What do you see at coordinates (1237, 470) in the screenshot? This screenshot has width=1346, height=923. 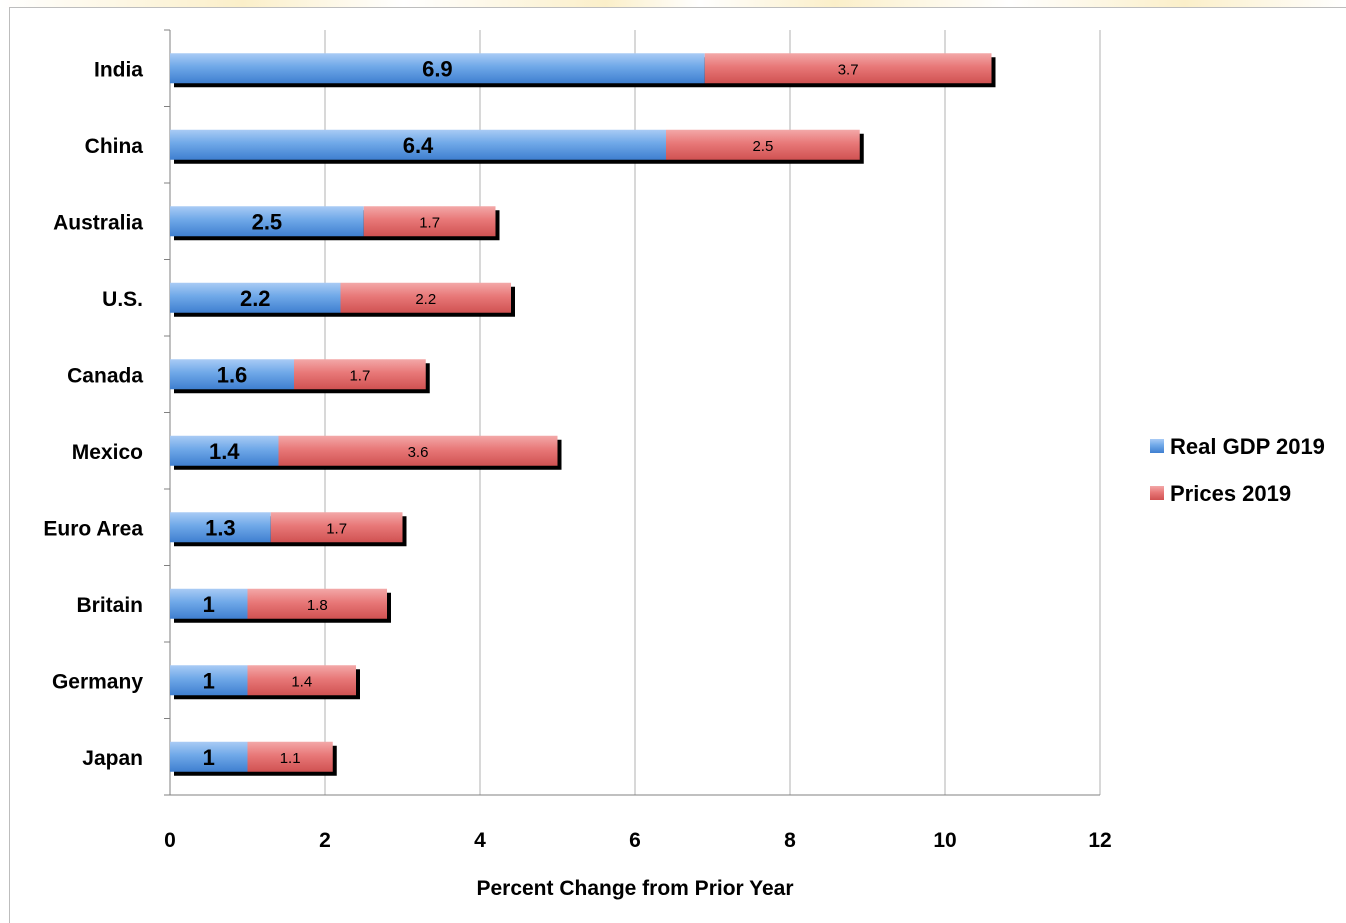 I see `legend: Real GDP 2019 Prices 2019` at bounding box center [1237, 470].